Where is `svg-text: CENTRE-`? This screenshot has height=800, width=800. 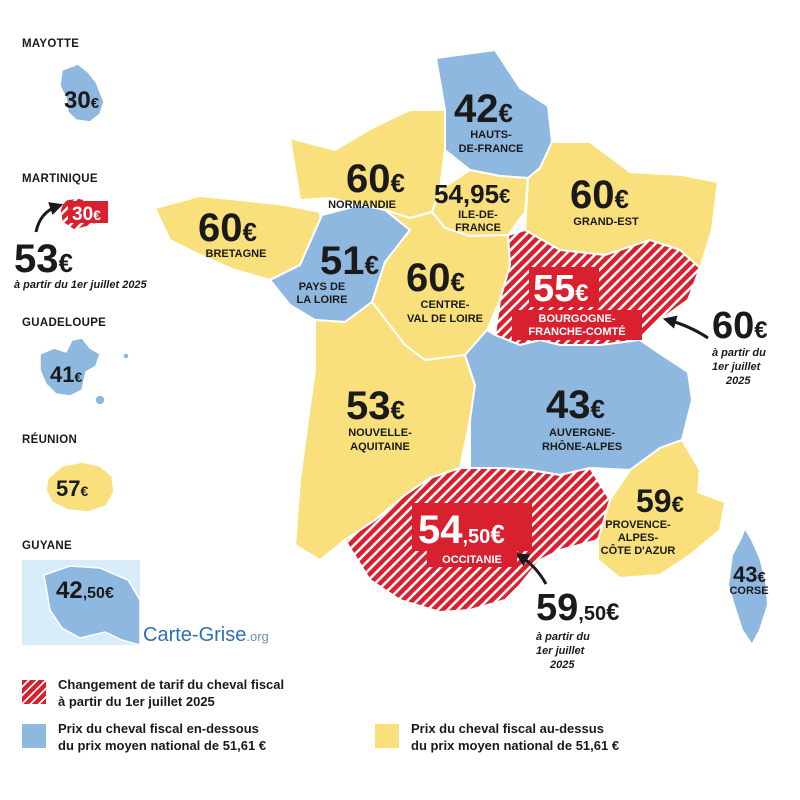 svg-text: CENTRE- is located at coordinates (445, 305).